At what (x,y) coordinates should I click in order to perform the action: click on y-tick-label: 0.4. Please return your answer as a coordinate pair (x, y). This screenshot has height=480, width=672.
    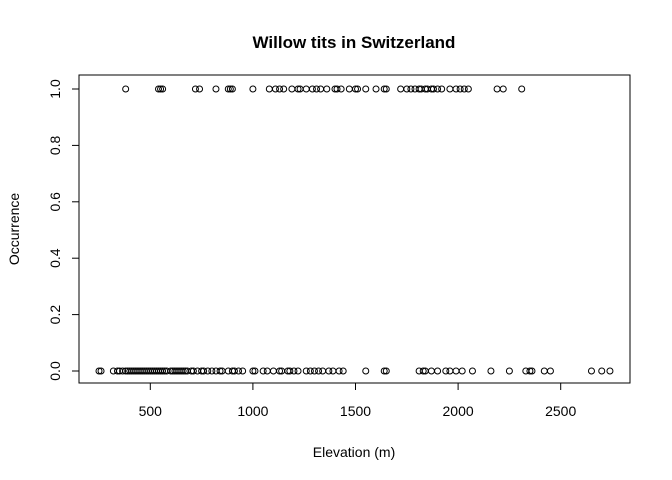
    Looking at the image, I should click on (55, 258).